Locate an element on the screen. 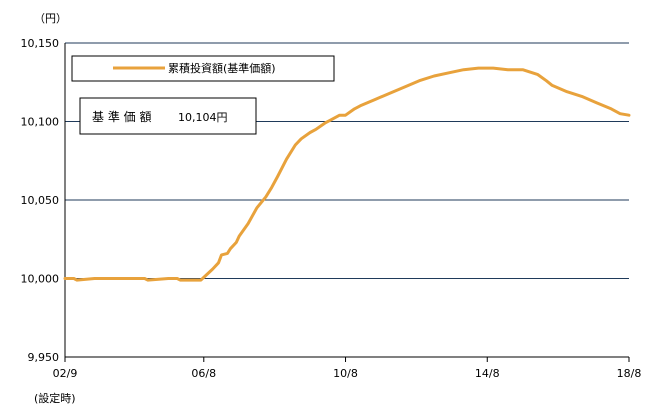  y-tick-label: 10,100 is located at coordinates (40, 122).